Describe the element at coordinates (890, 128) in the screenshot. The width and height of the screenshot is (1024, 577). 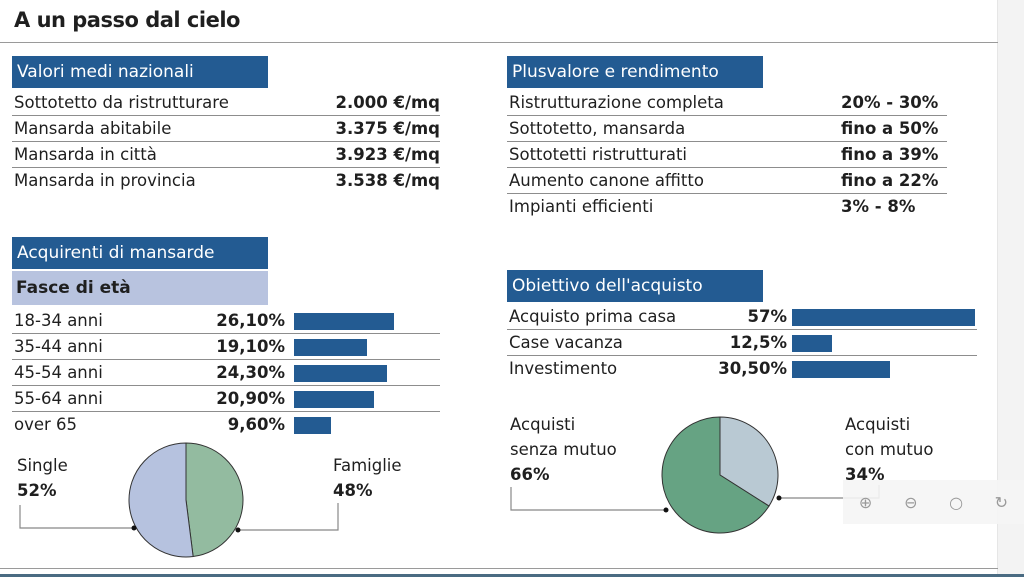
I see `row-value: fino a 50%` at that location.